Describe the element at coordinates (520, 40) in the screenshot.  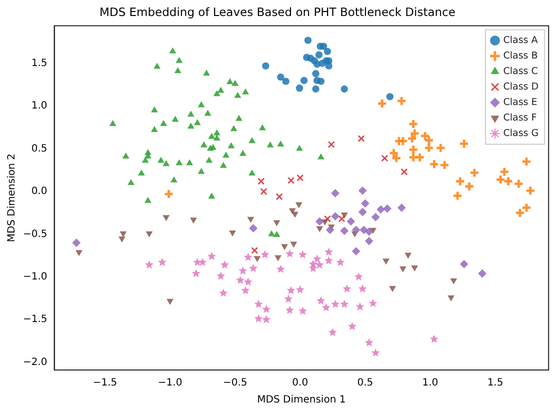
I see `legend-label: Class A` at that location.